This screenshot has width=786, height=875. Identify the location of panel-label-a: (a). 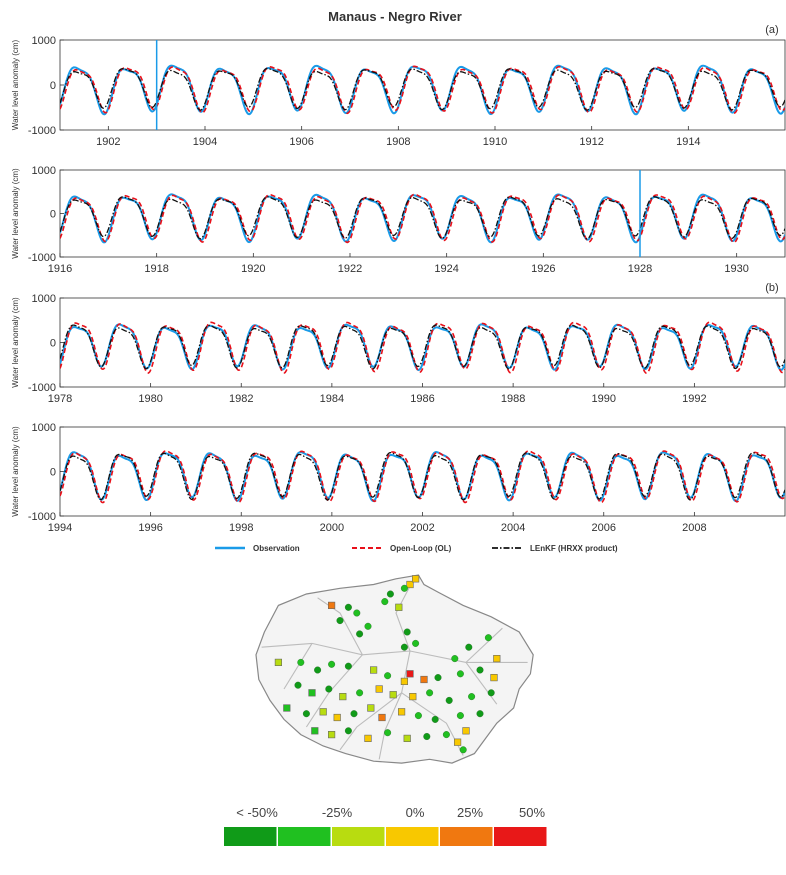
(771, 30).